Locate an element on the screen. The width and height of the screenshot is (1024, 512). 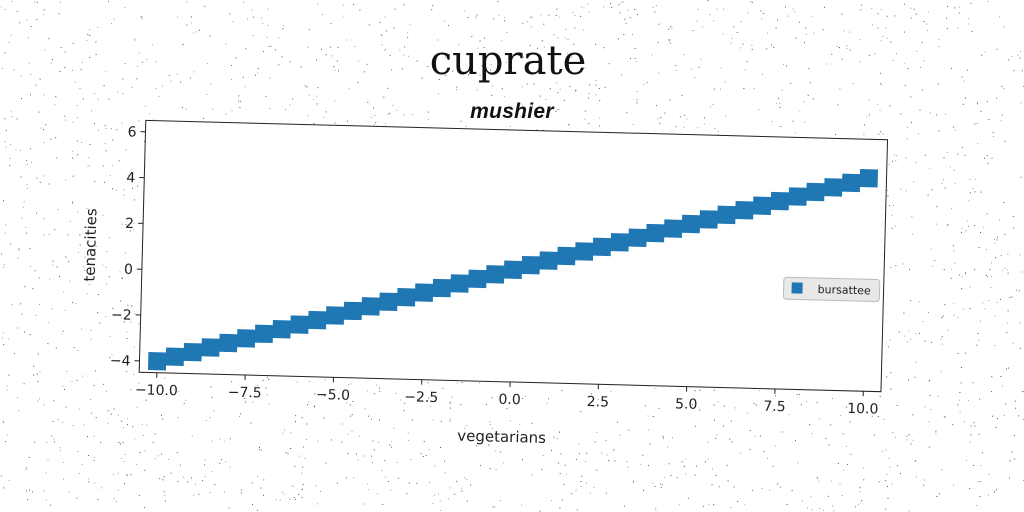
x-axis-label: vegetarians is located at coordinates (501, 437).